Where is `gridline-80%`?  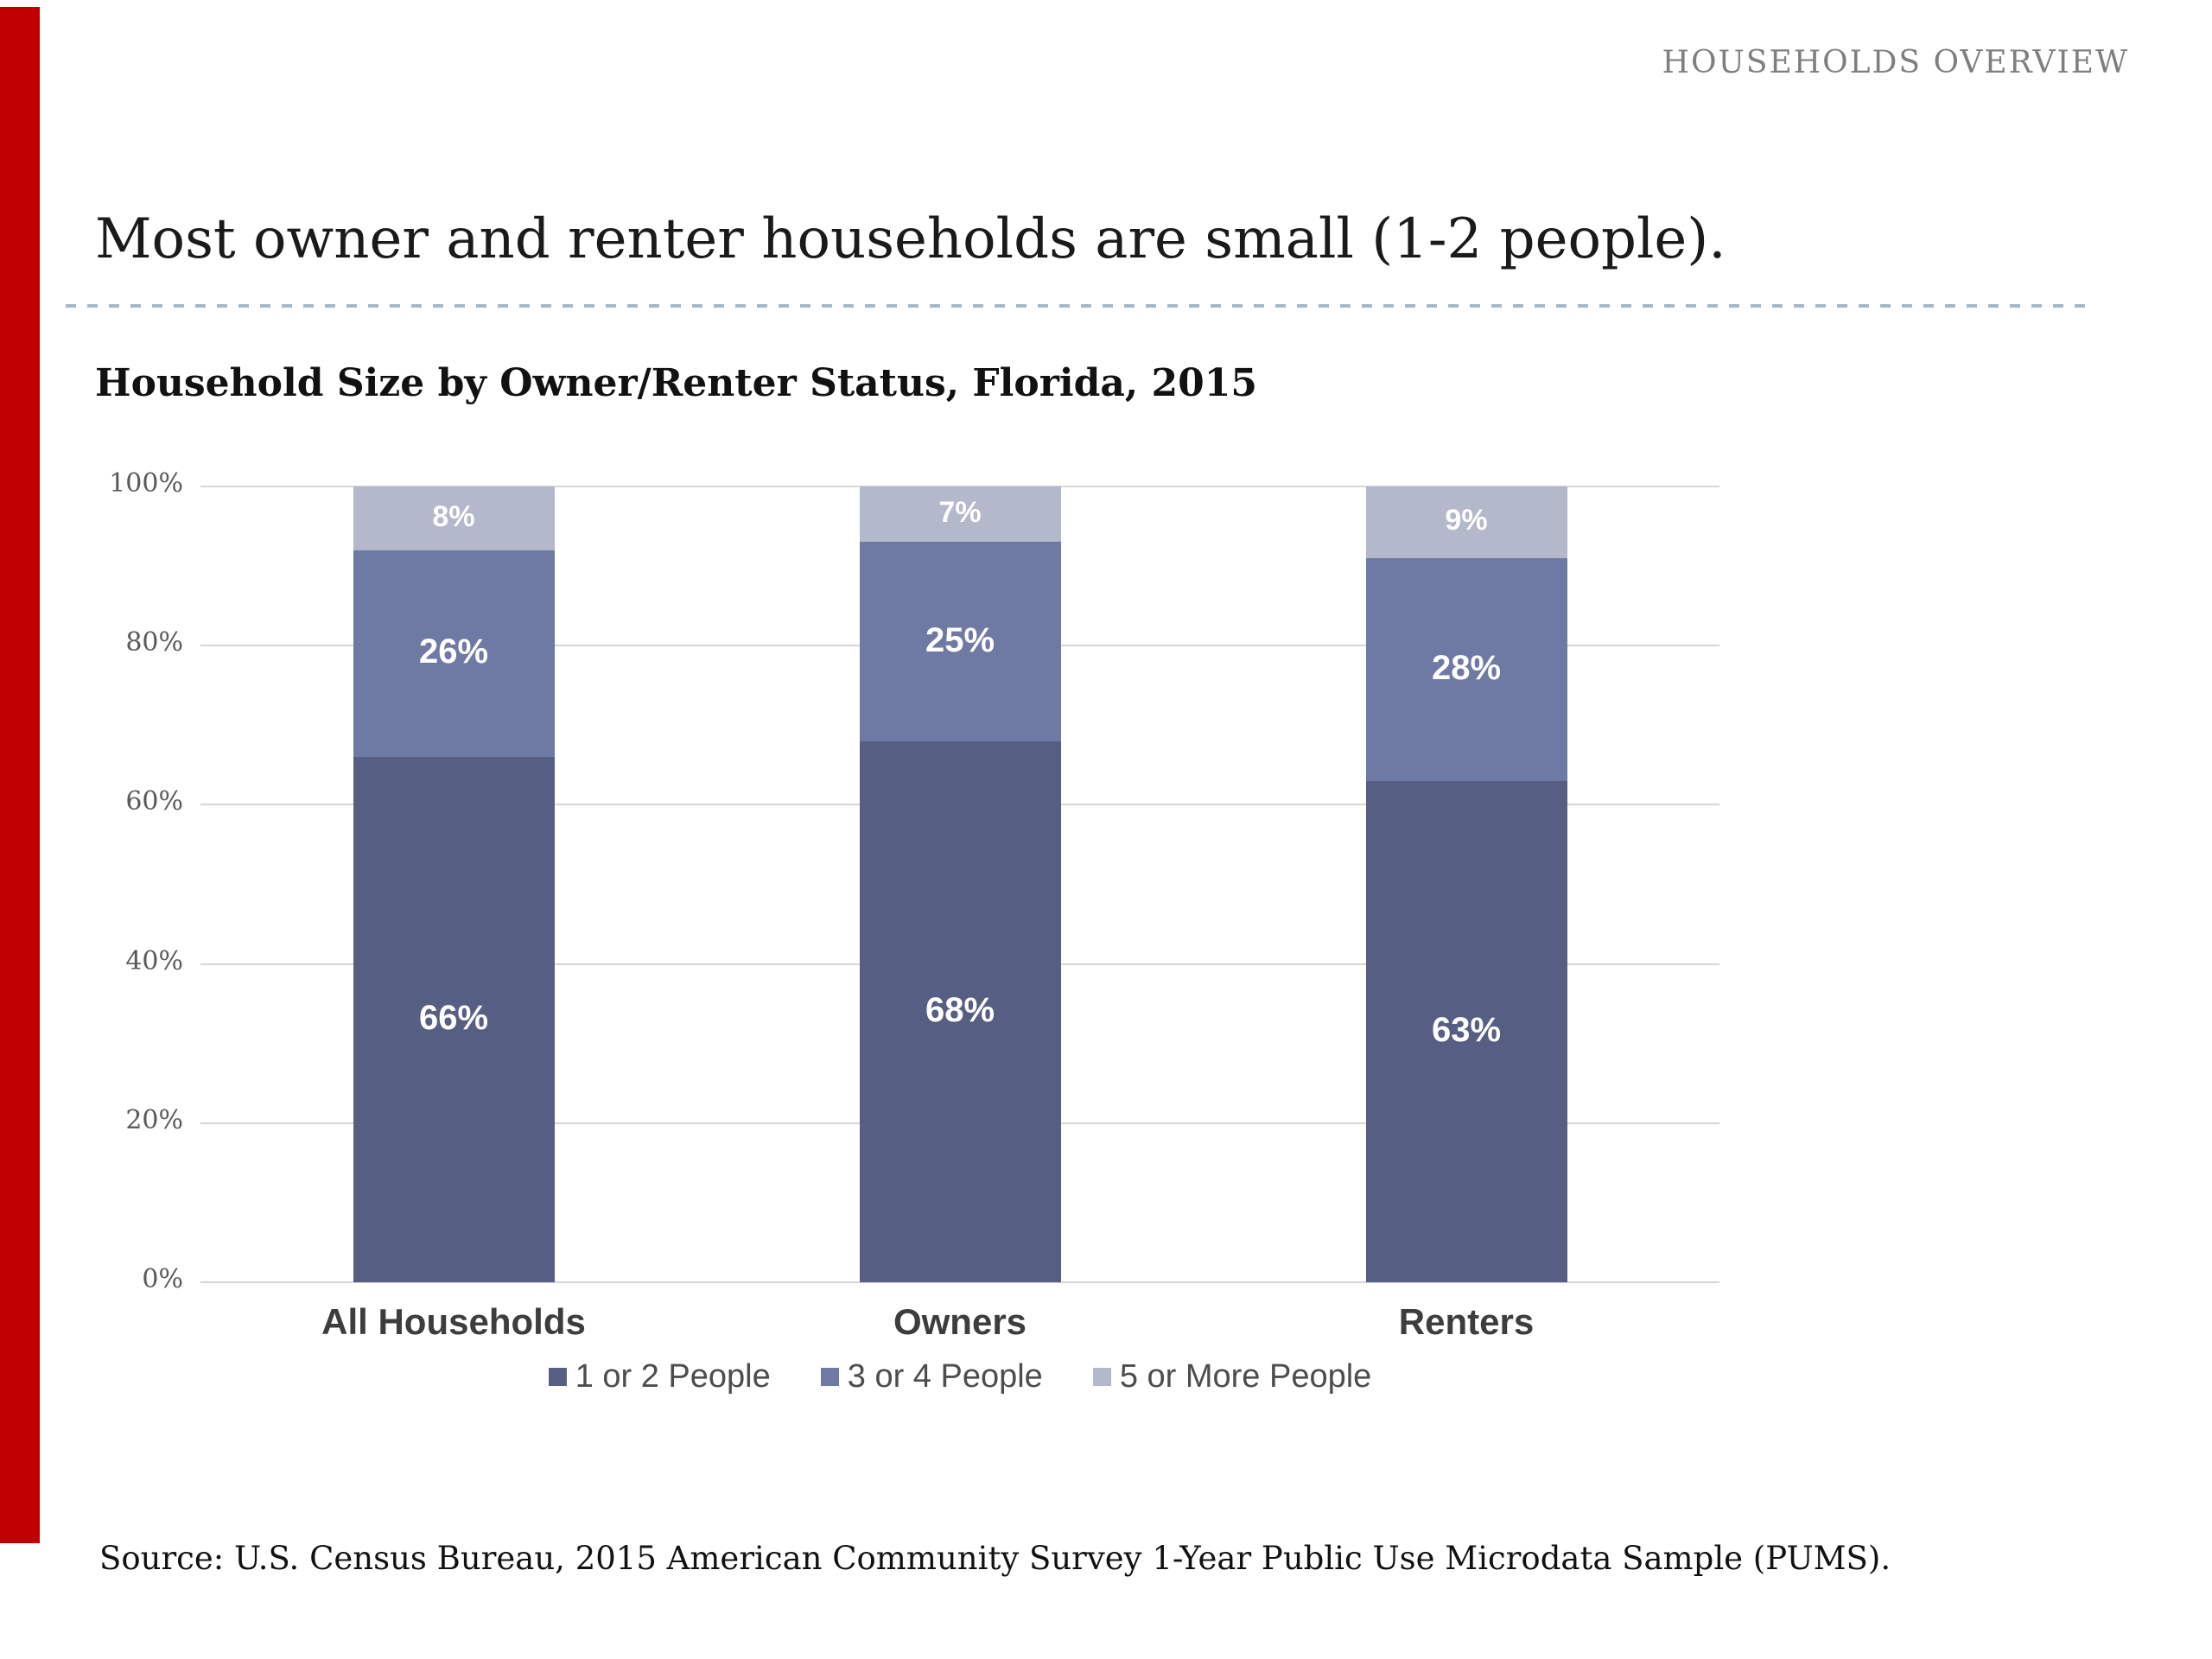 gridline-80% is located at coordinates (959, 646).